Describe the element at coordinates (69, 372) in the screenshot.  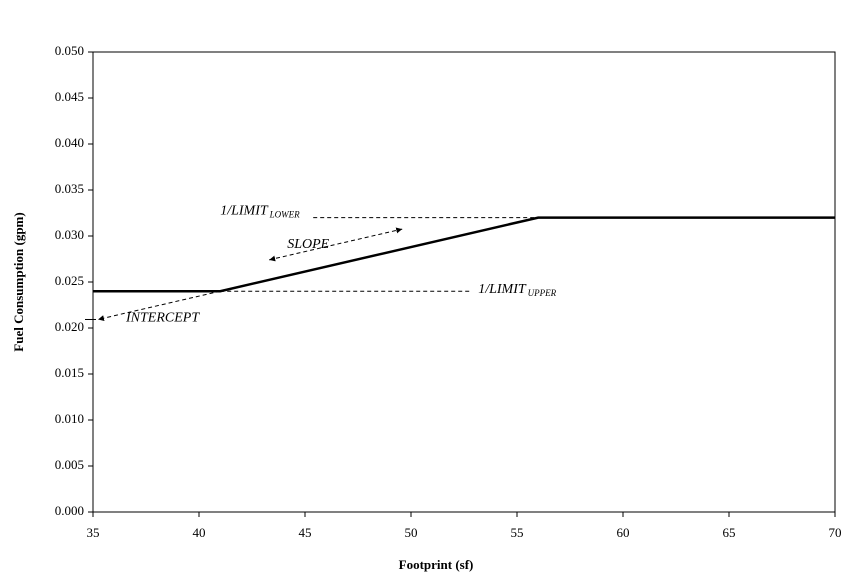
I see `y-tick-label: 0.015` at that location.